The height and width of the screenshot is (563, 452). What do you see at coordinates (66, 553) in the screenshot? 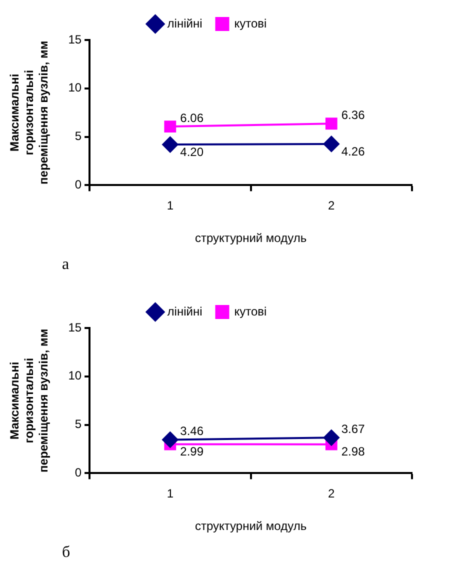
I see `text: б` at bounding box center [66, 553].